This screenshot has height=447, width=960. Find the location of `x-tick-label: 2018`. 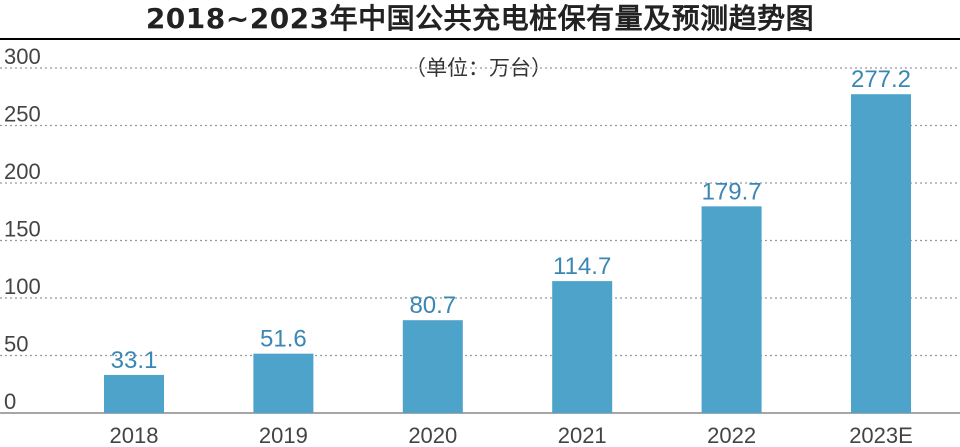

x-tick-label: 2018 is located at coordinates (134, 435).